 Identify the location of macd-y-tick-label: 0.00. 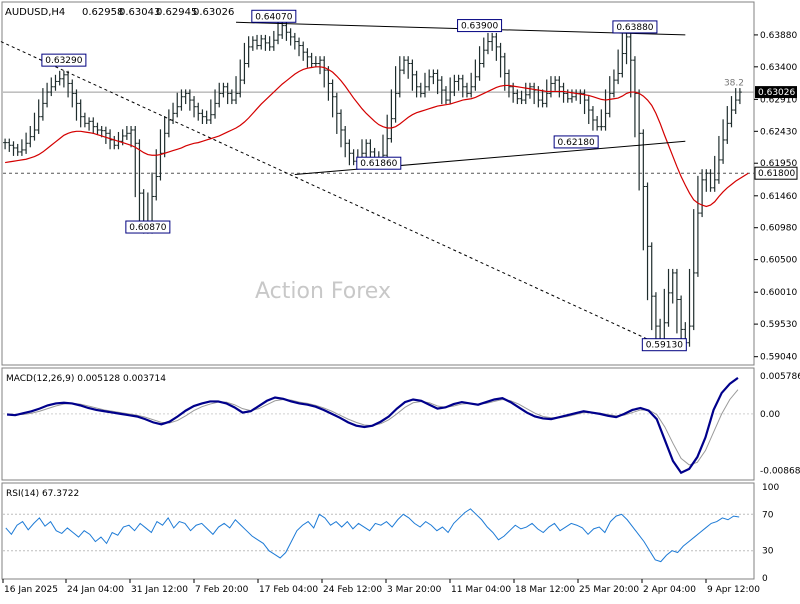
(770, 415).